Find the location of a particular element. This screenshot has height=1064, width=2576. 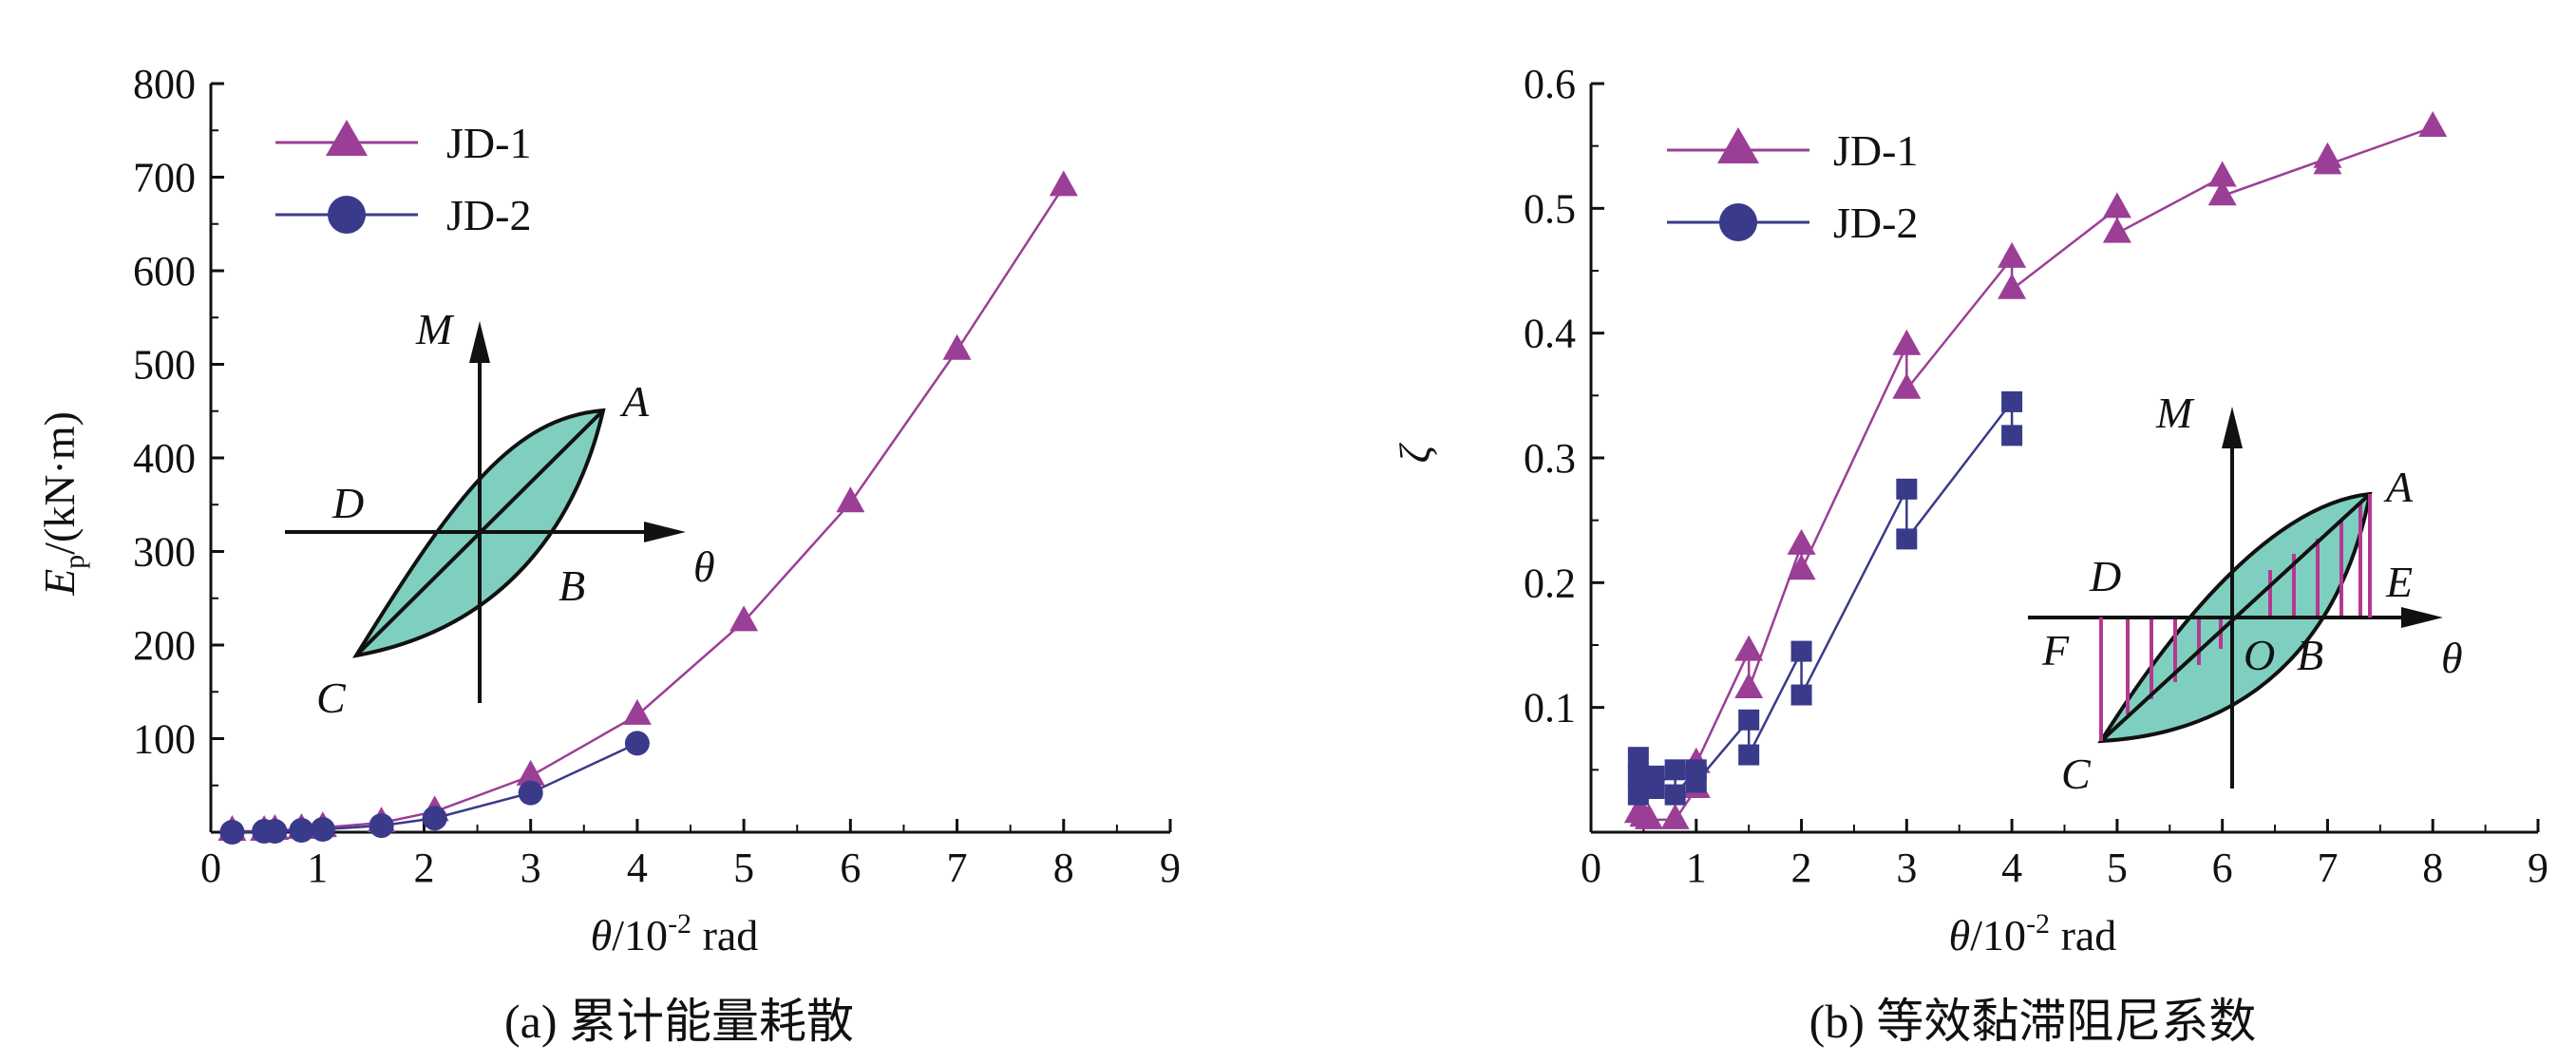

panel-a-inset-label-theta: θ is located at coordinates (704, 566).